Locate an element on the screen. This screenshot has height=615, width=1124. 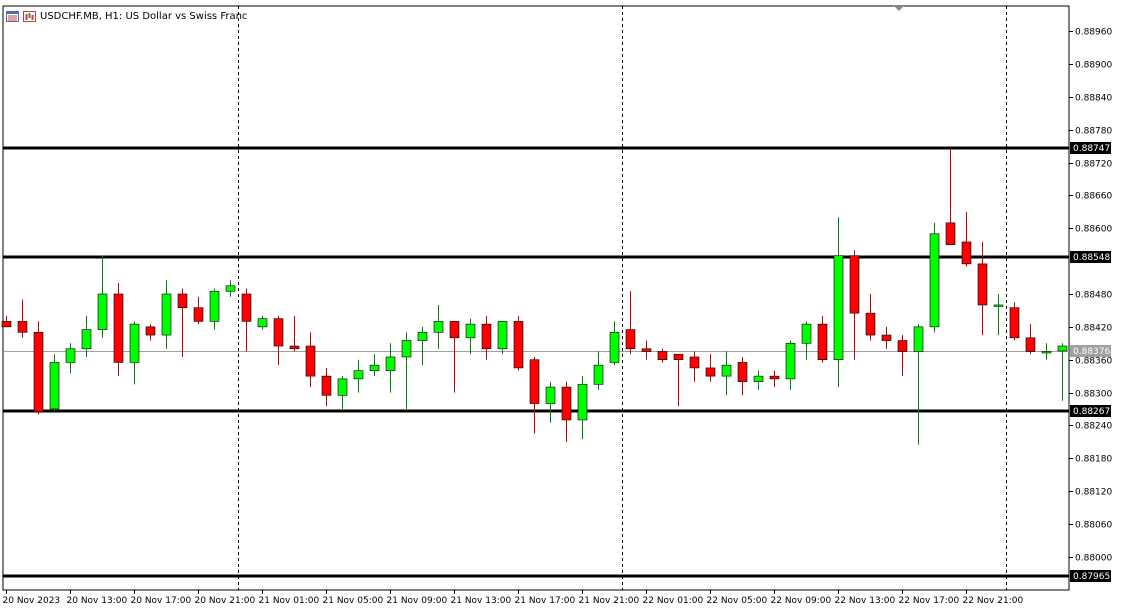
x-tick-label: 20 Nov 17:00 is located at coordinates (161, 601).